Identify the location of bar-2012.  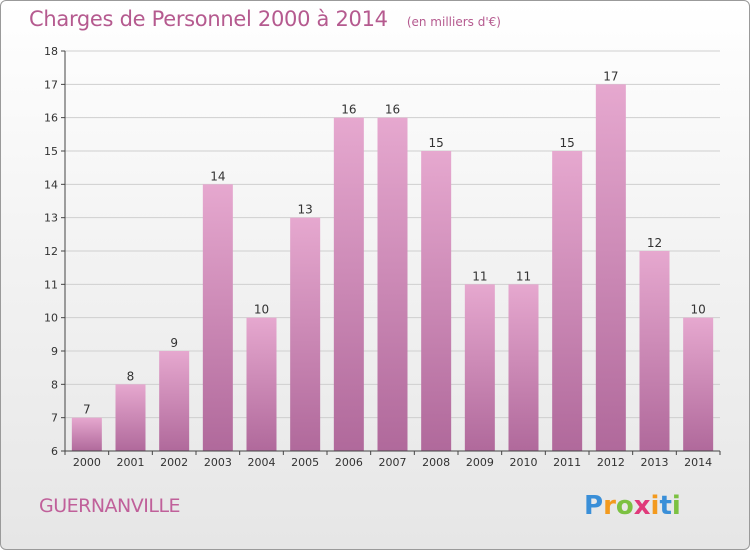
(610, 267).